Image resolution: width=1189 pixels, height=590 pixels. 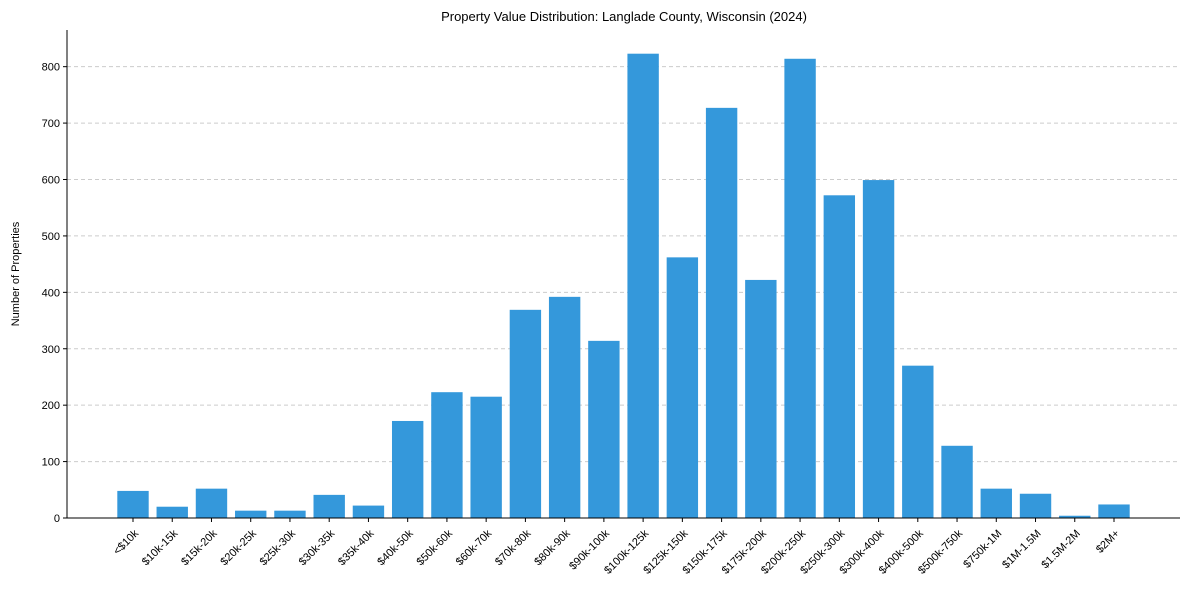 I want to click on y-tick-label: 800, so click(x=51, y=68).